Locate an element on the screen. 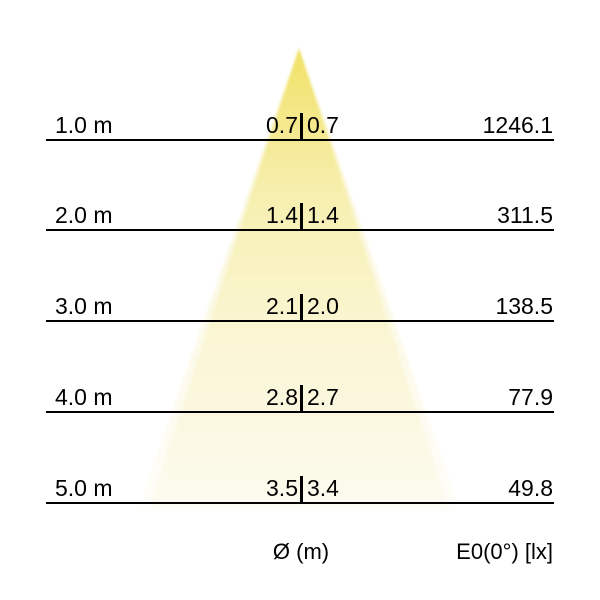  illuminance-value: 138.5 is located at coordinates (524, 306).